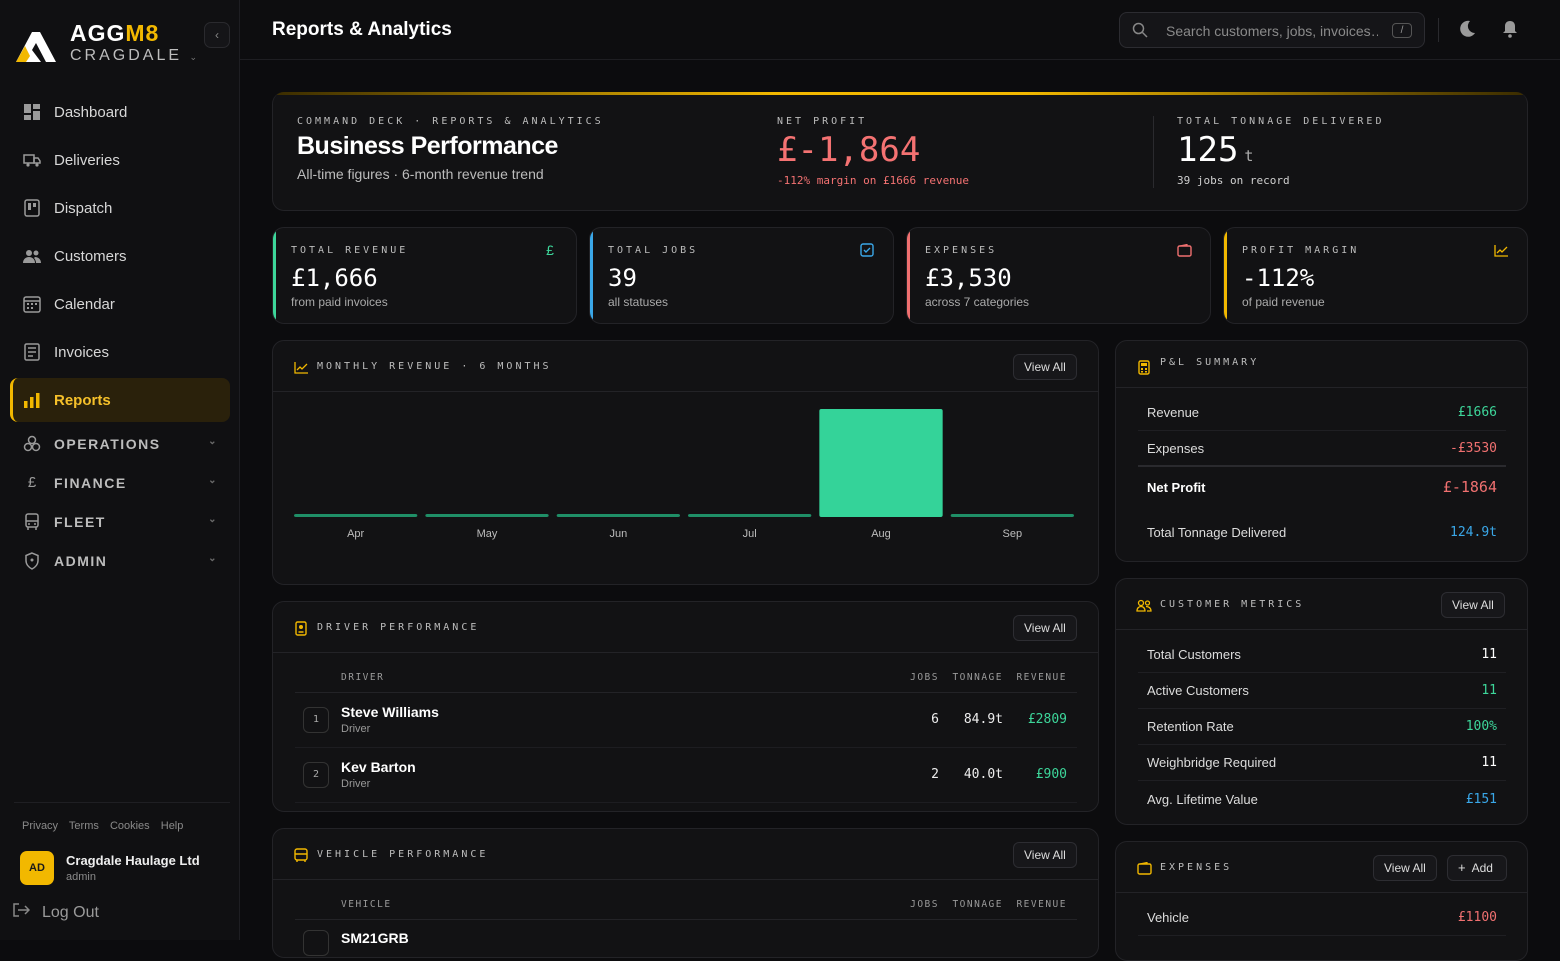  I want to click on nav-label: Calendar, so click(84, 304).